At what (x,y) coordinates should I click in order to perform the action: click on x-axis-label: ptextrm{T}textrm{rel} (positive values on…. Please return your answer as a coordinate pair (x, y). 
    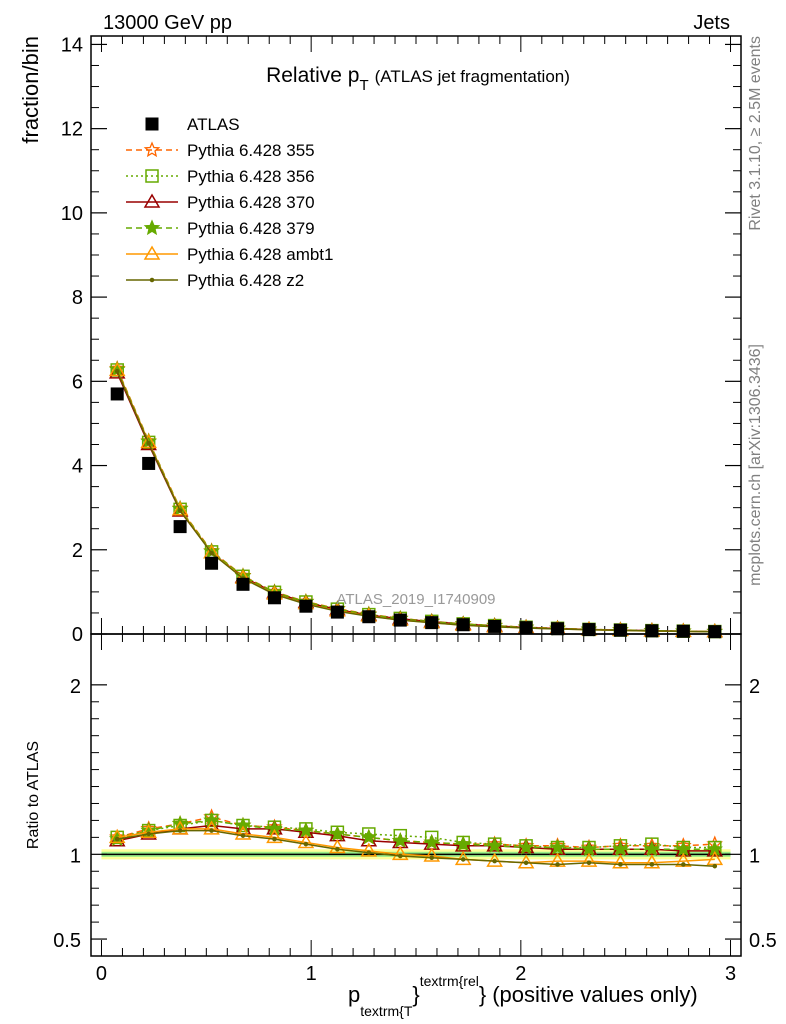
    Looking at the image, I should click on (523, 996).